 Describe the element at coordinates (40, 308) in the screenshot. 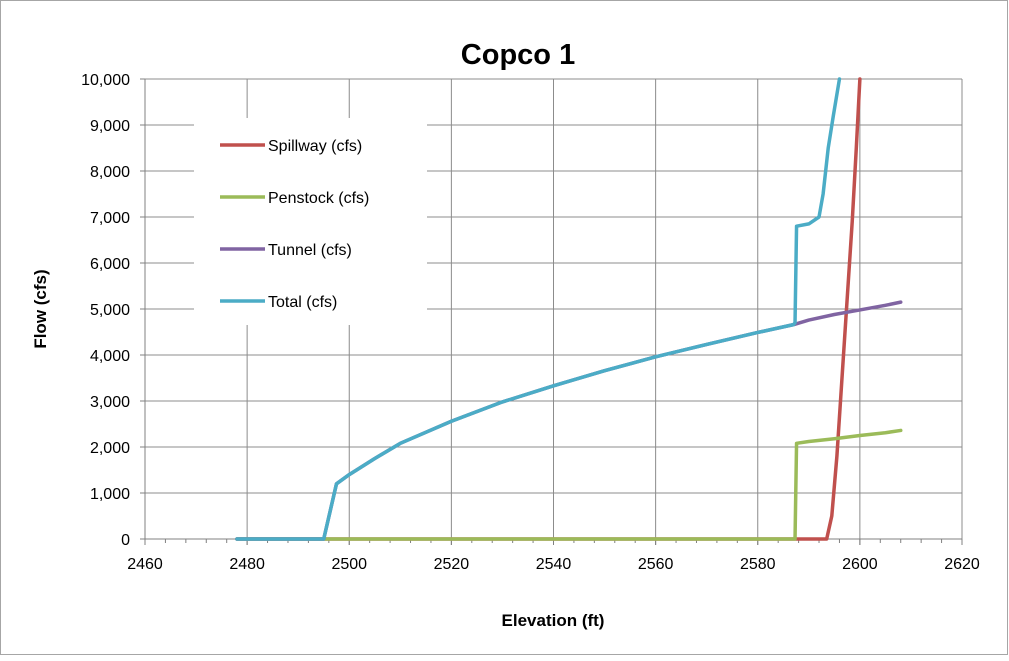

I see `y-axis-label: Flow (cfs)` at that location.